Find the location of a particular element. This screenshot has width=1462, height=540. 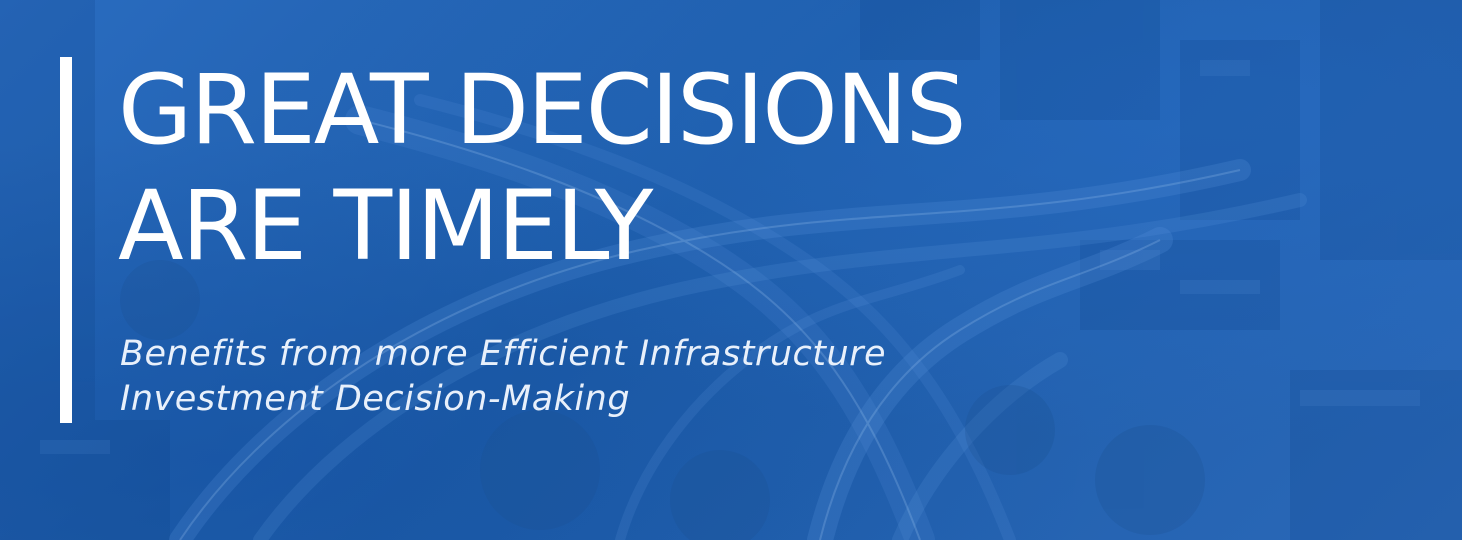

headline-line-1: GREAT DECISIONS is located at coordinates (542, 110).